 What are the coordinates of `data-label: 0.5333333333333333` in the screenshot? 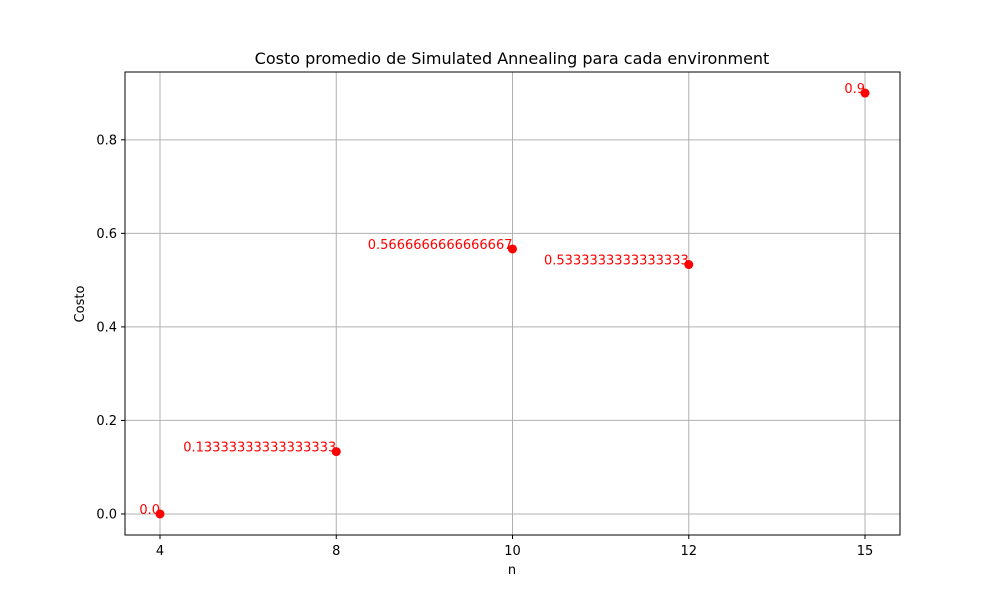 It's located at (616, 261).